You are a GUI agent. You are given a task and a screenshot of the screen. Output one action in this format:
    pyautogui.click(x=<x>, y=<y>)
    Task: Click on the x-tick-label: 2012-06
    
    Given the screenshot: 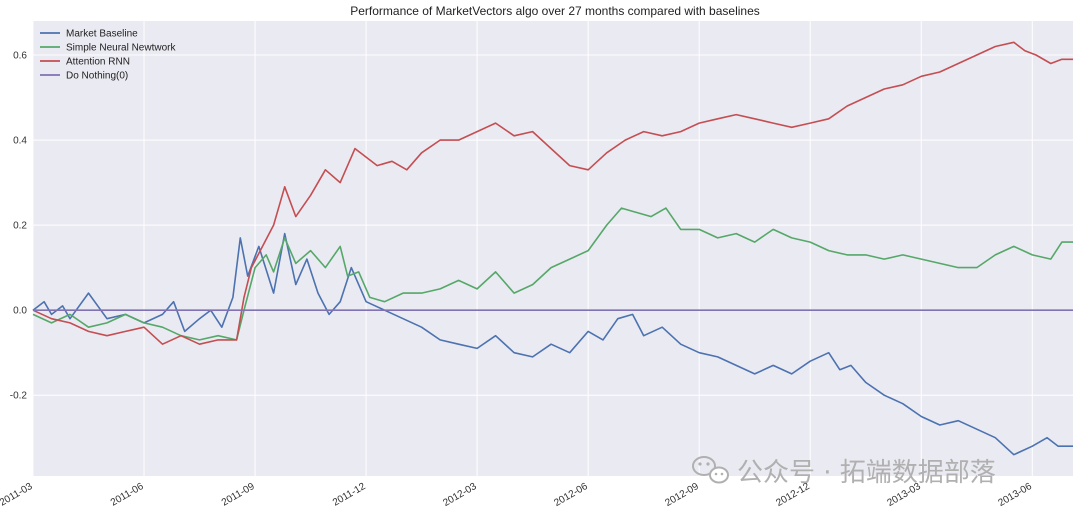 What is the action you would take?
    pyautogui.click(x=571, y=495)
    